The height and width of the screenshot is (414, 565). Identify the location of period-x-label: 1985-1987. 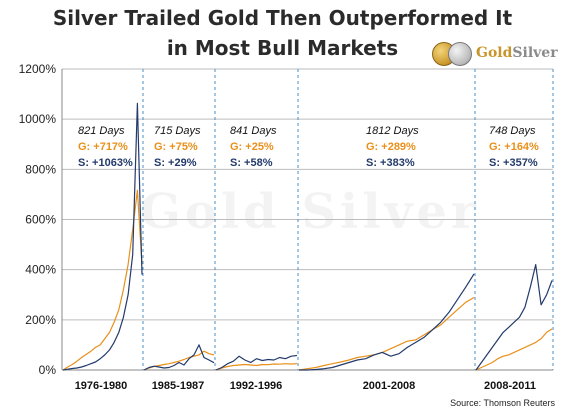
(178, 386).